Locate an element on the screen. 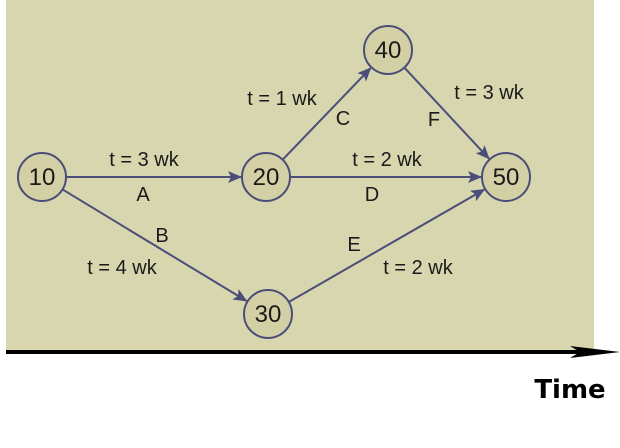  edge-duration-f: t = 3 wk is located at coordinates (489, 93).